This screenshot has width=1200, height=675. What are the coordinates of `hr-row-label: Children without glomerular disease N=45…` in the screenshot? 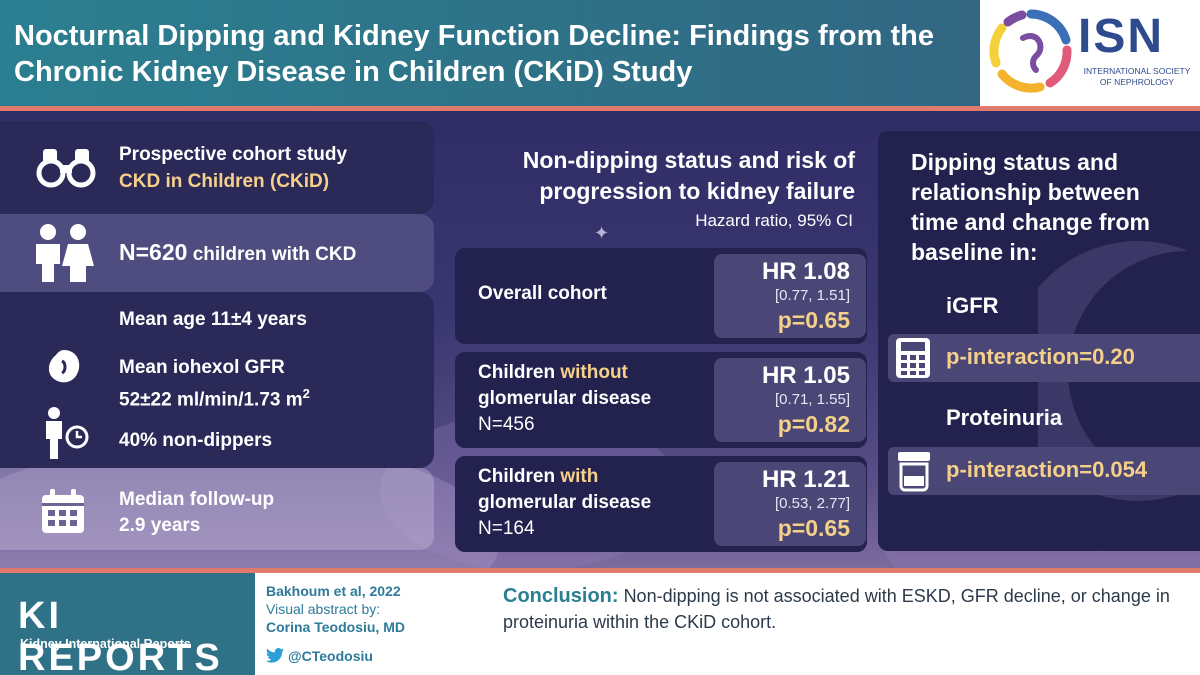 It's located at (564, 399).